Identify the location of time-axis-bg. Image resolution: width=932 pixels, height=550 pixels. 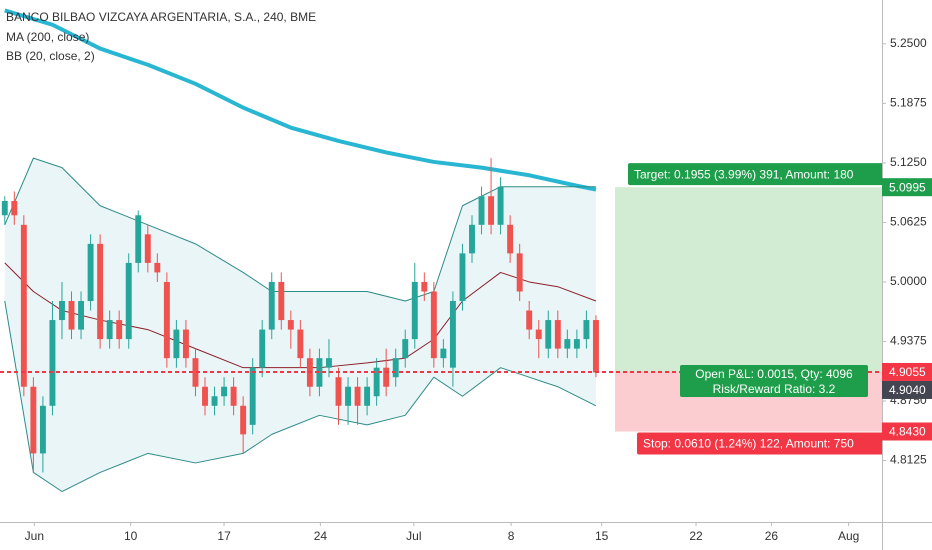
(441, 536).